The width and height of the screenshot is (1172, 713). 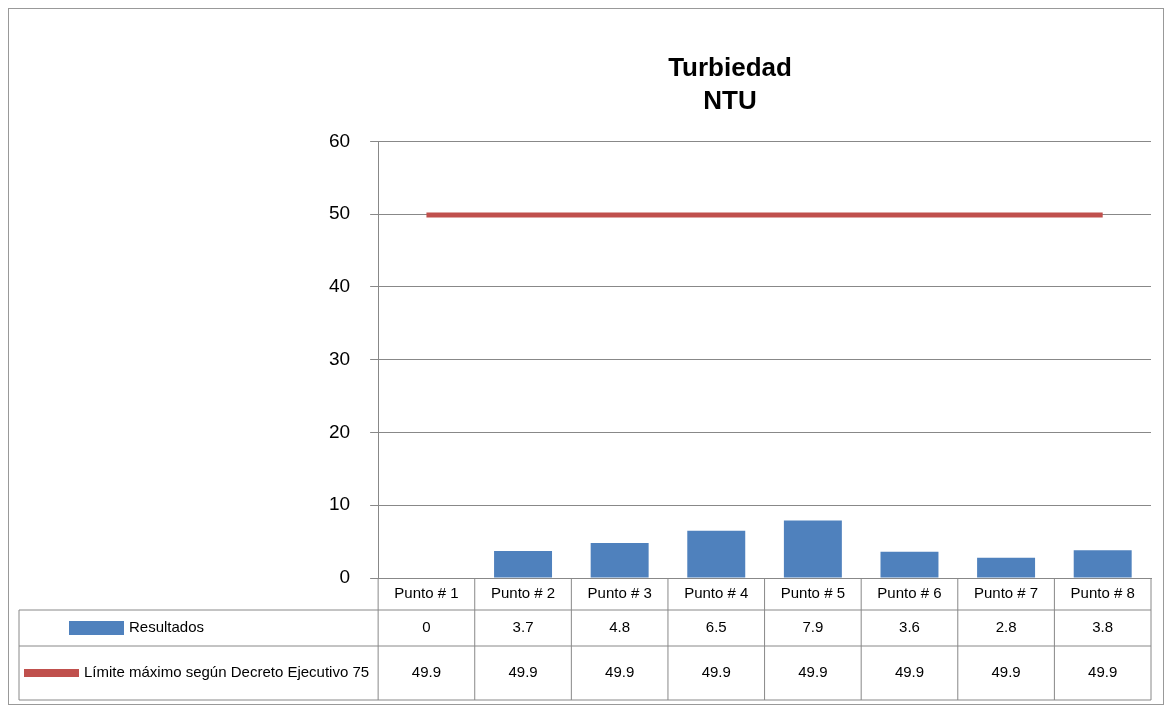 What do you see at coordinates (909, 593) in the screenshot?
I see `x-tick-label: Punto # 6` at bounding box center [909, 593].